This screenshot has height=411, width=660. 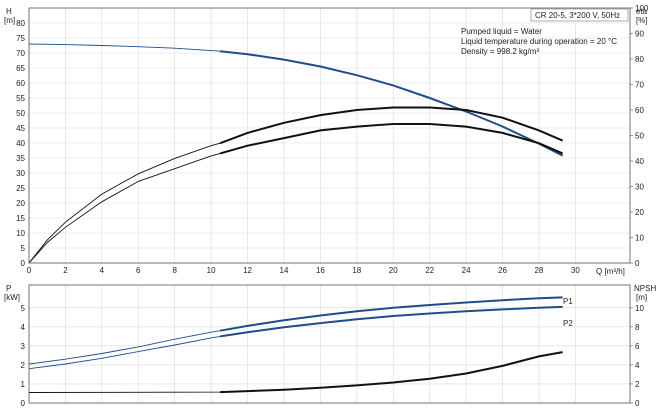 I want to click on legend-p2: P2, so click(x=568, y=323).